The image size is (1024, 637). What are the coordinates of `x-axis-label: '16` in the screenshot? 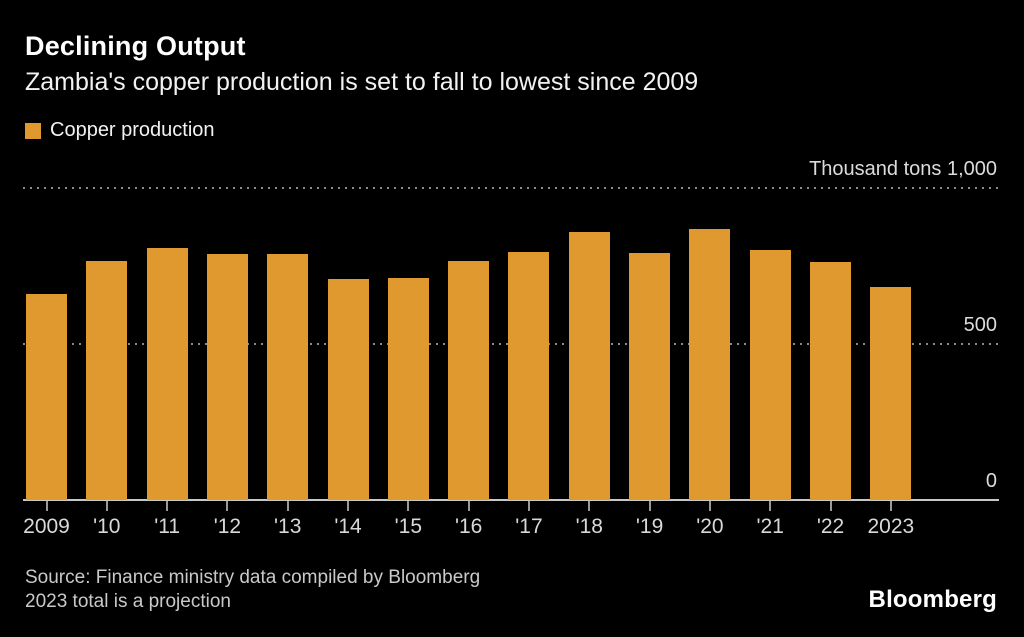 It's located at (468, 526).